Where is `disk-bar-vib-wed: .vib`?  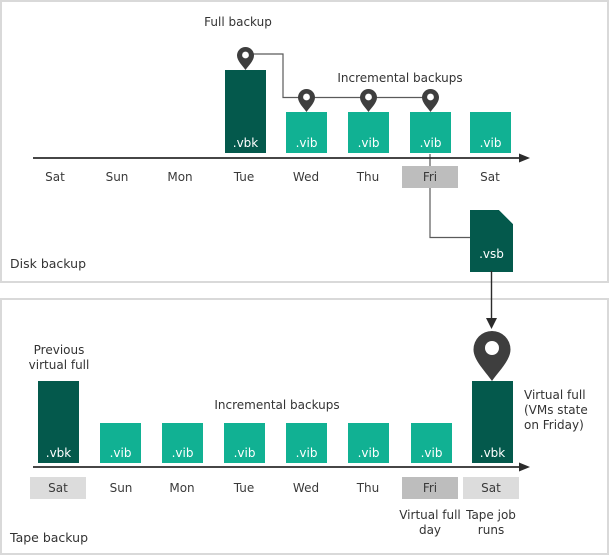 disk-bar-vib-wed: .vib is located at coordinates (306, 132).